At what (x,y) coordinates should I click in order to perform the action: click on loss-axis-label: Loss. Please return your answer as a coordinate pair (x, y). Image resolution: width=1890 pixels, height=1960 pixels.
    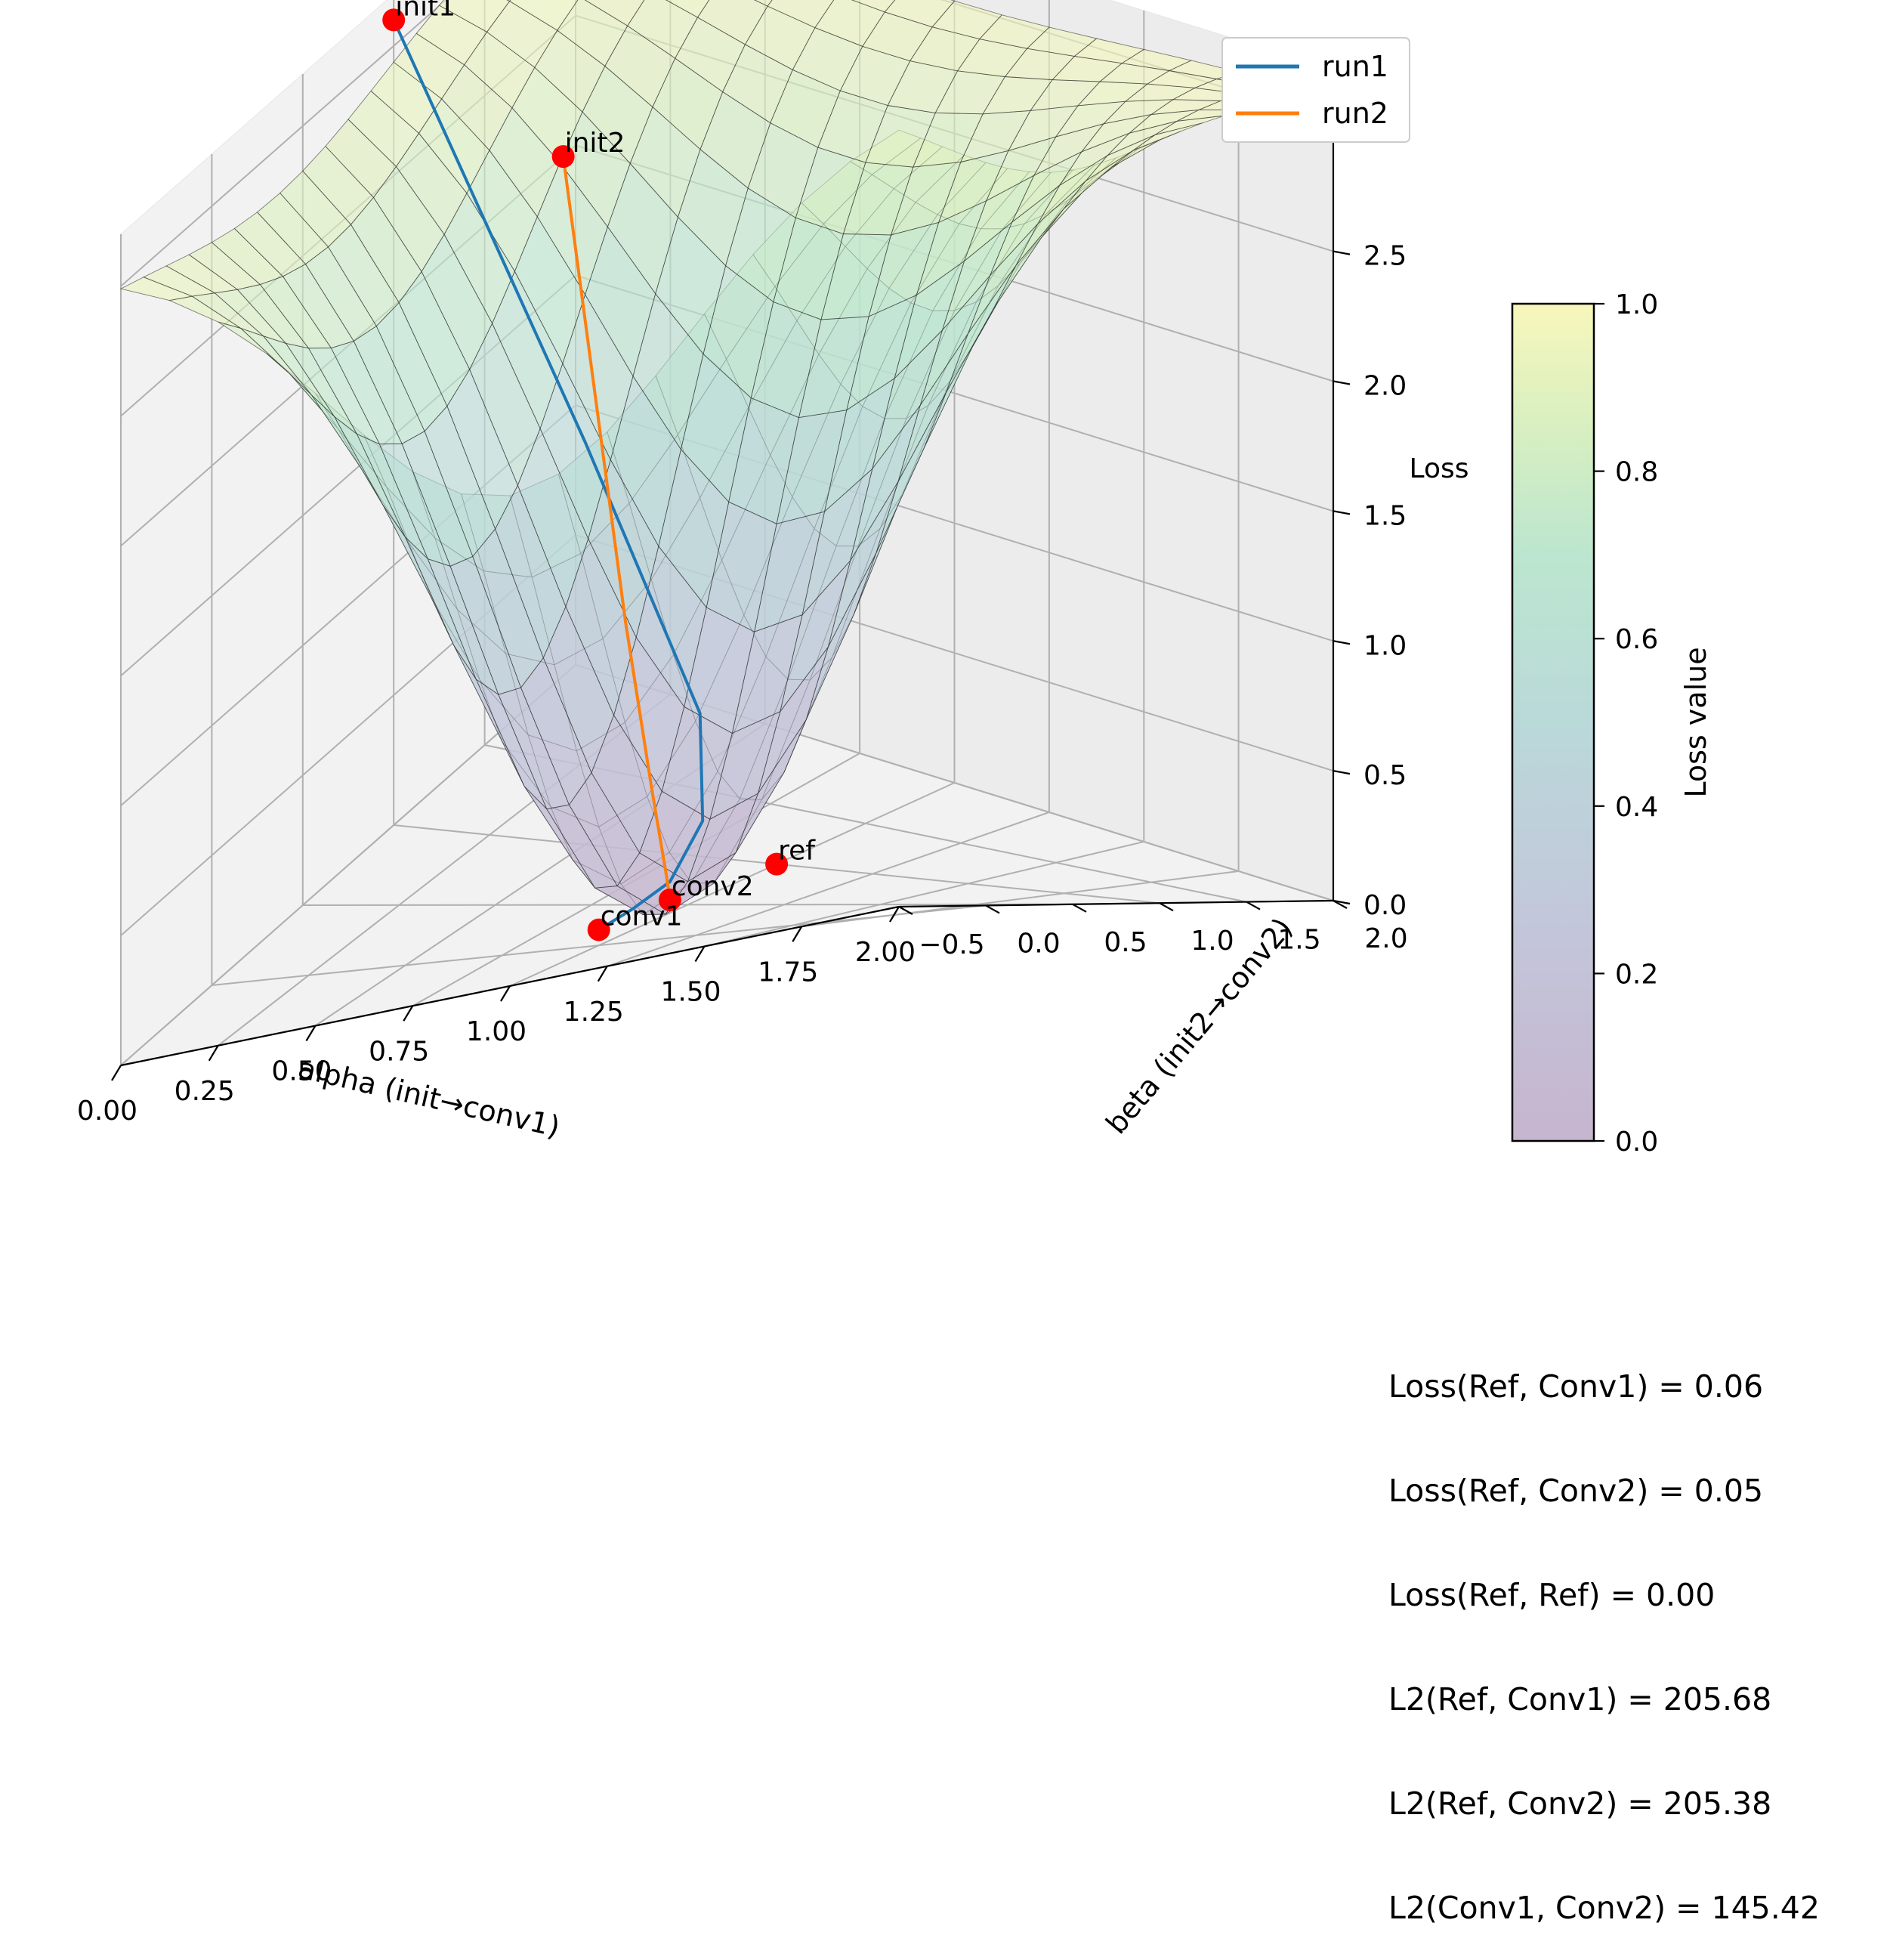
    Looking at the image, I should click on (1439, 468).